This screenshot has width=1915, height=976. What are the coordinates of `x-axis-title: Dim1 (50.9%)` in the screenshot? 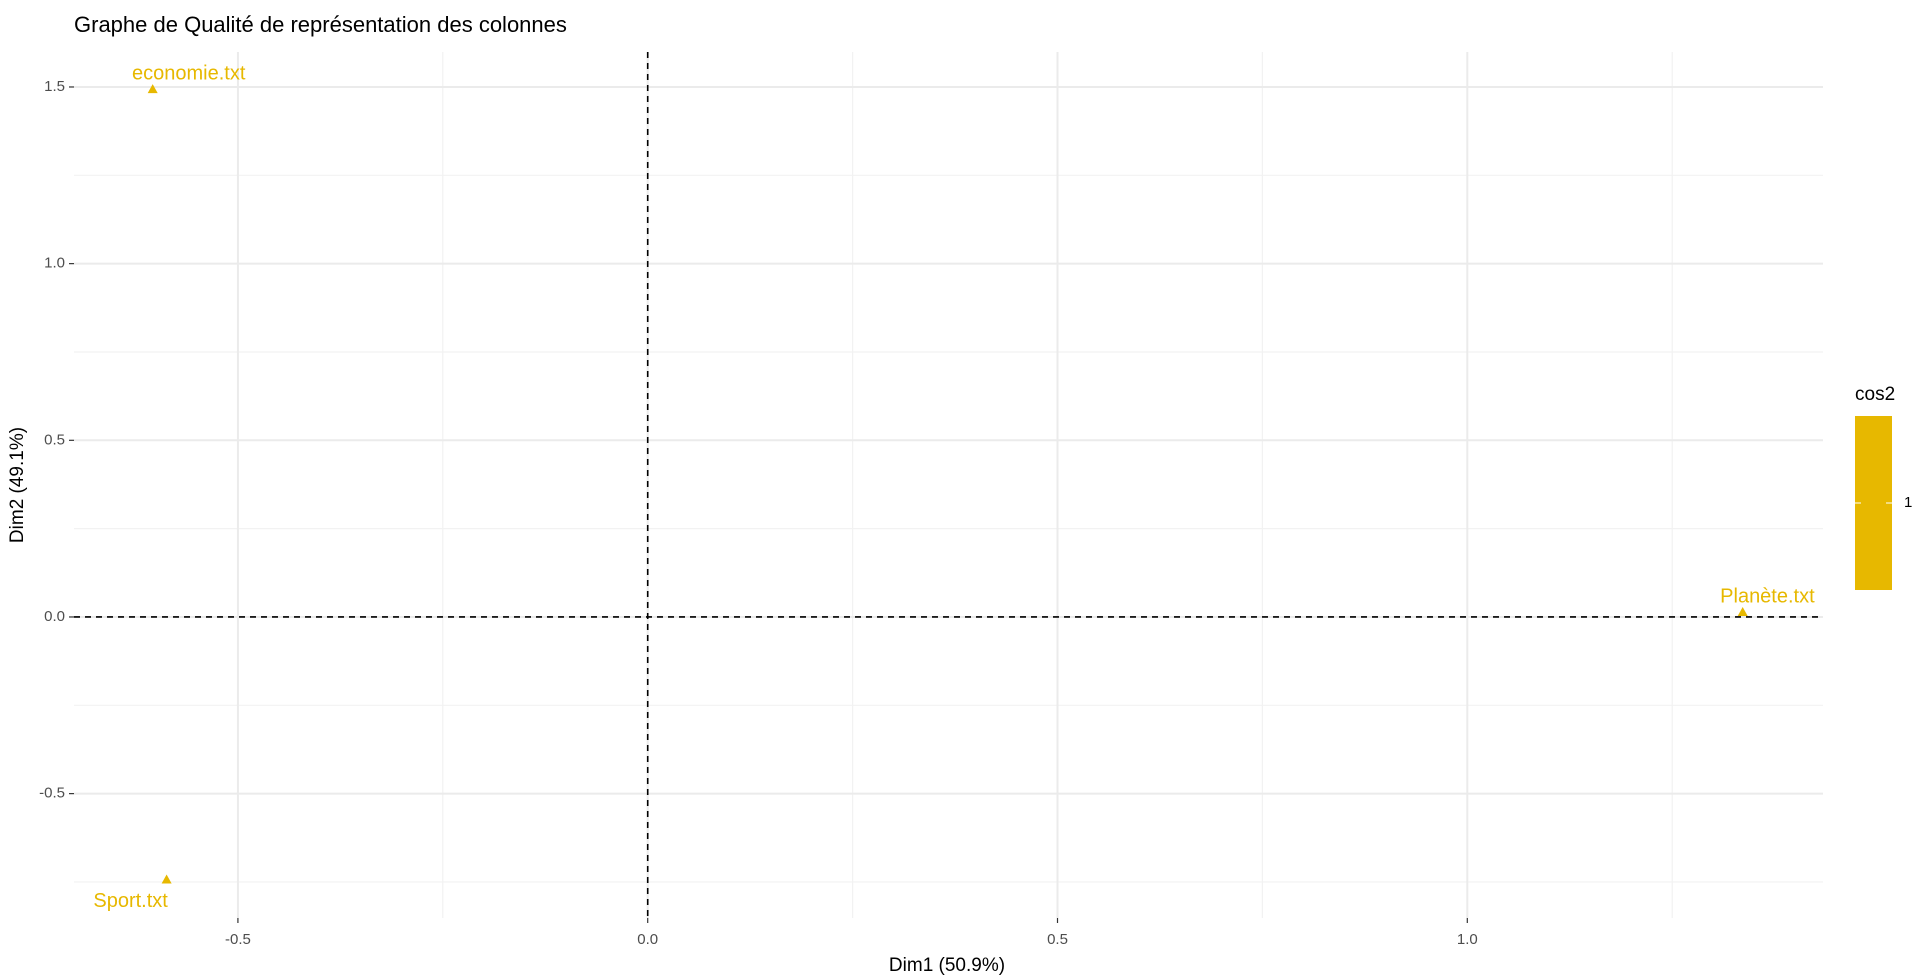 It's located at (947, 965).